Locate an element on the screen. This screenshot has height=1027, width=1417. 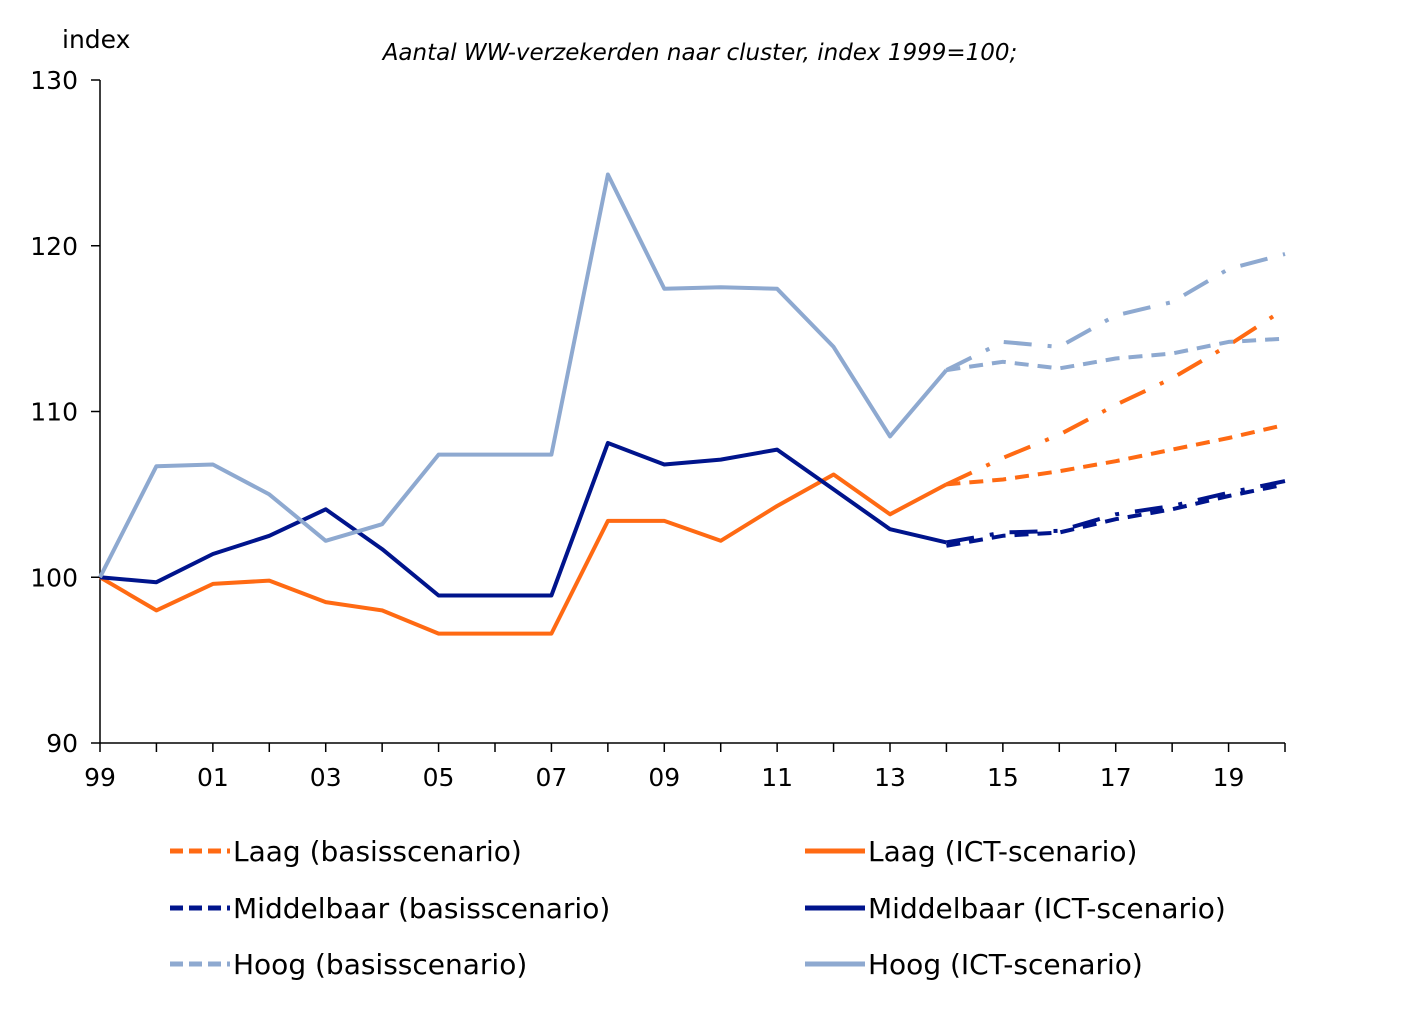
series-line-laag-basisscenario is located at coordinates (1116, 454).